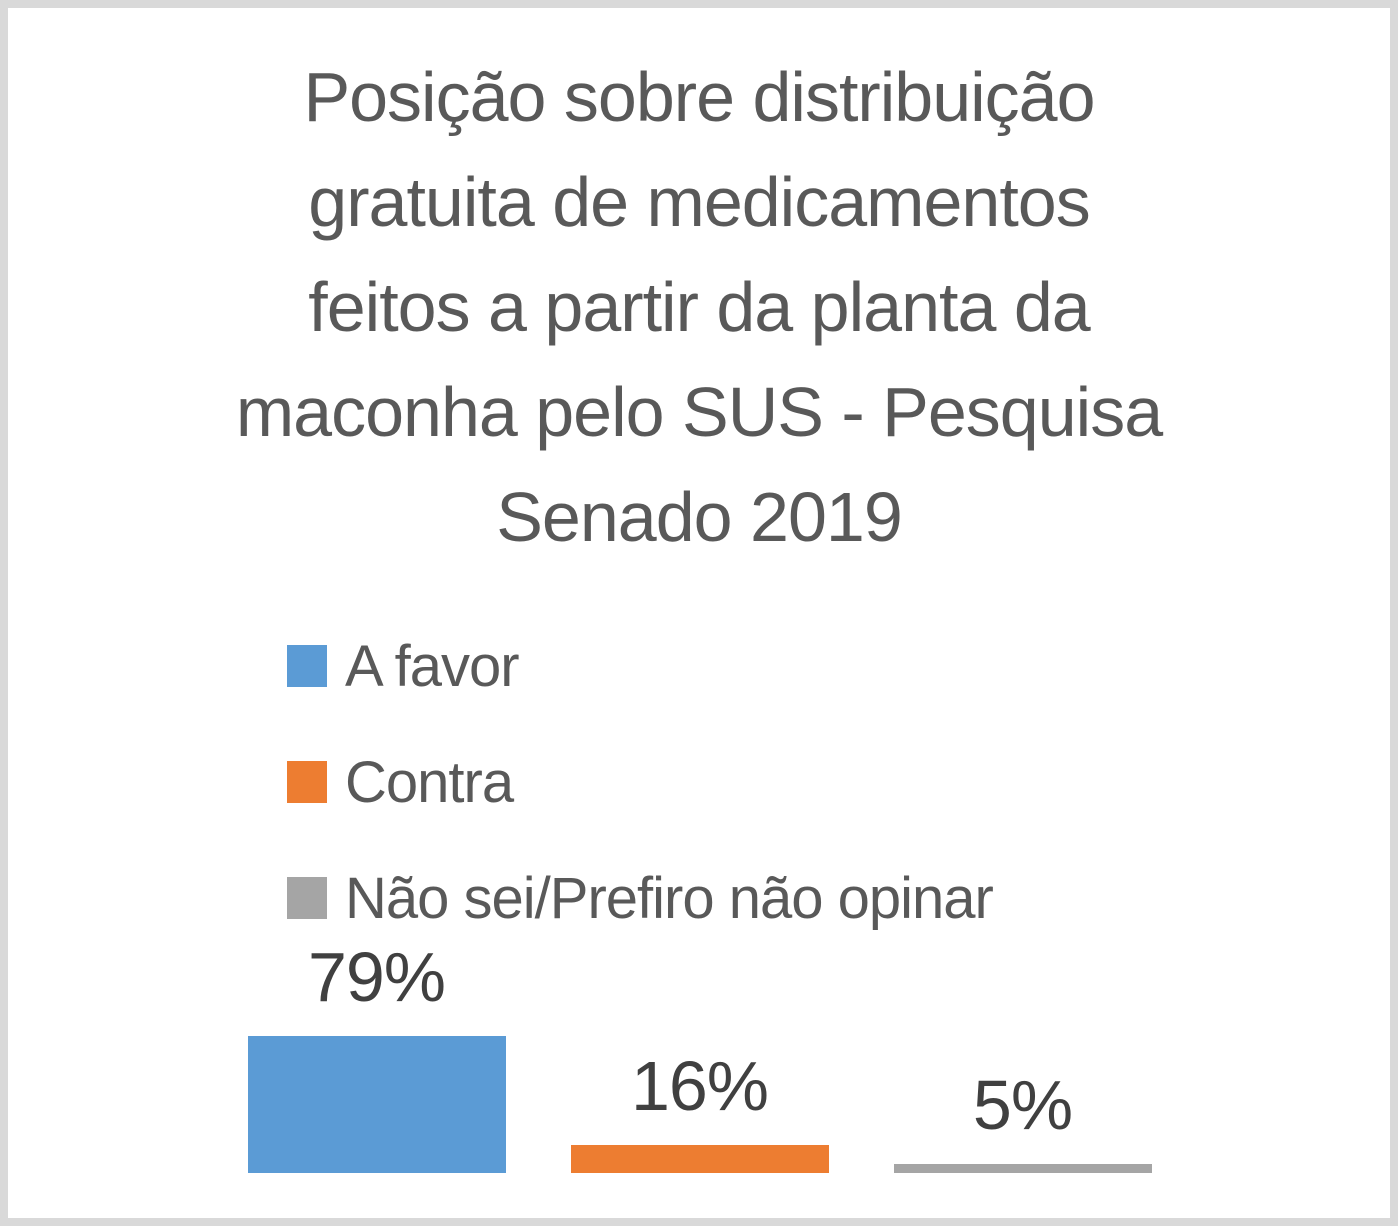  I want to click on legend-label: A favor, so click(432, 666).